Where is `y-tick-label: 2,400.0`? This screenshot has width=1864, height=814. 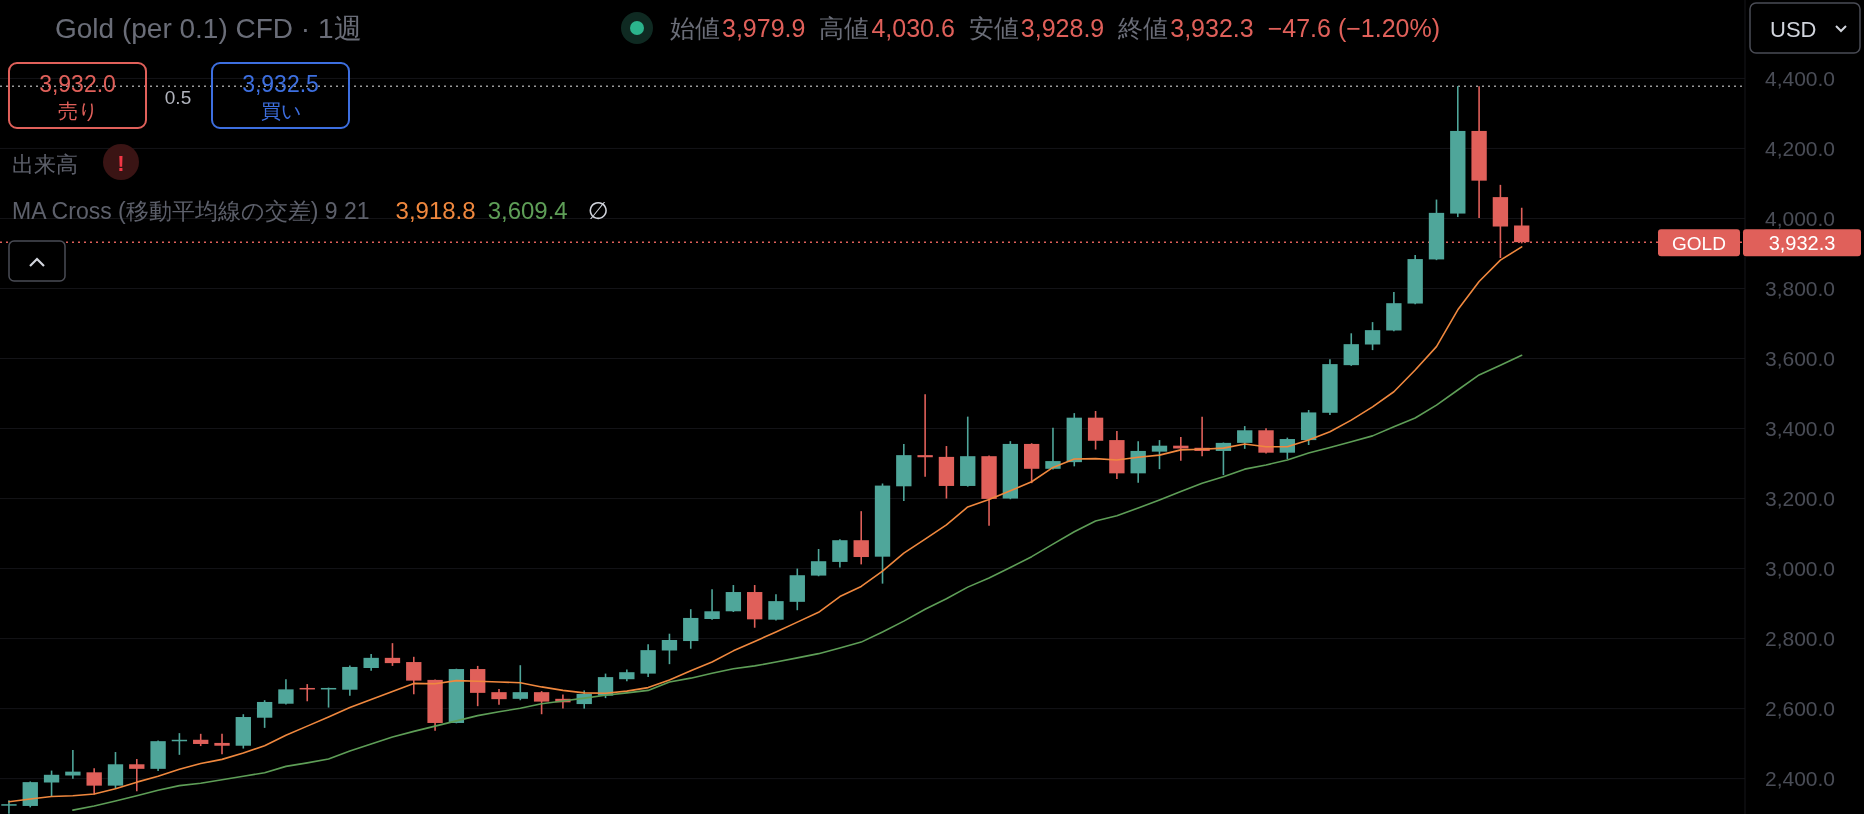 y-tick-label: 2,400.0 is located at coordinates (1800, 779).